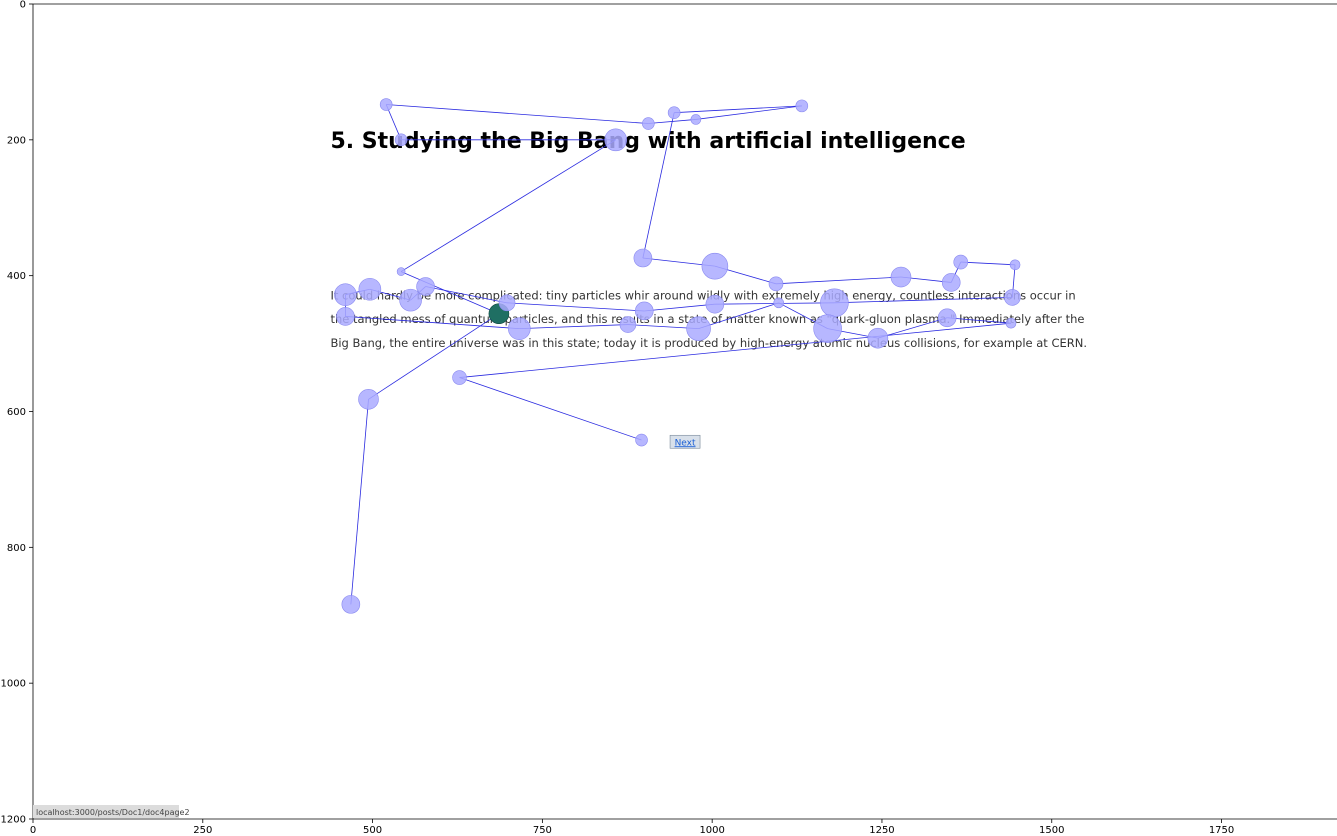 This screenshot has height=836, width=1337. I want to click on status-bar-bg, so click(106, 811).